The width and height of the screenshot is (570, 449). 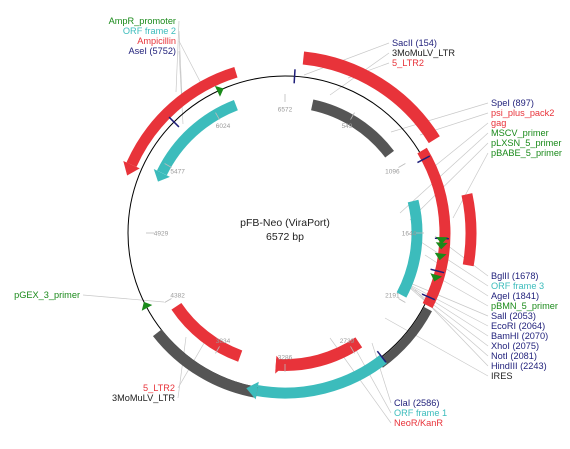 I want to click on feature-label: pGEX_3_primer, so click(x=47, y=295).